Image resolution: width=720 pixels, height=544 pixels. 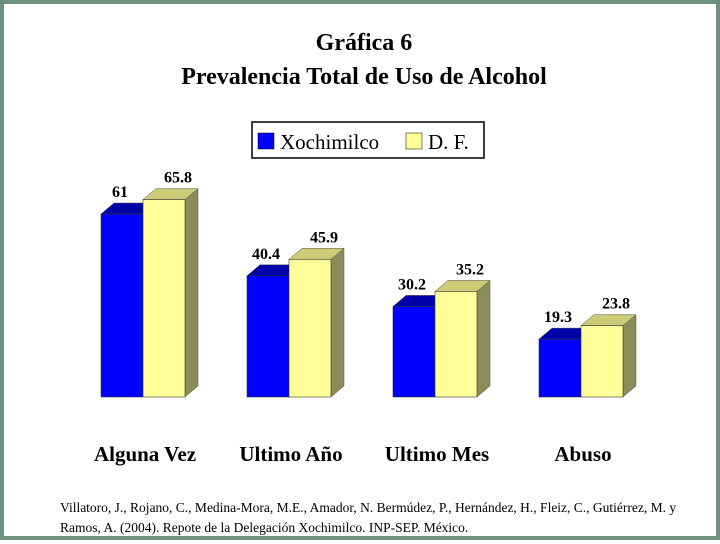 I want to click on legend-label-df: D. F., so click(x=448, y=142).